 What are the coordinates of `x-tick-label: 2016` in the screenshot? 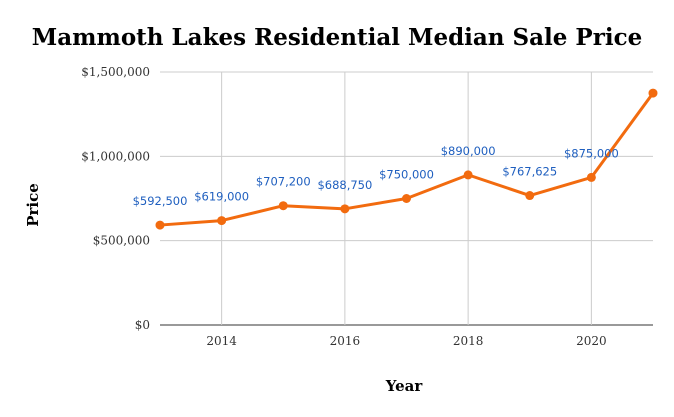 It's located at (345, 341).